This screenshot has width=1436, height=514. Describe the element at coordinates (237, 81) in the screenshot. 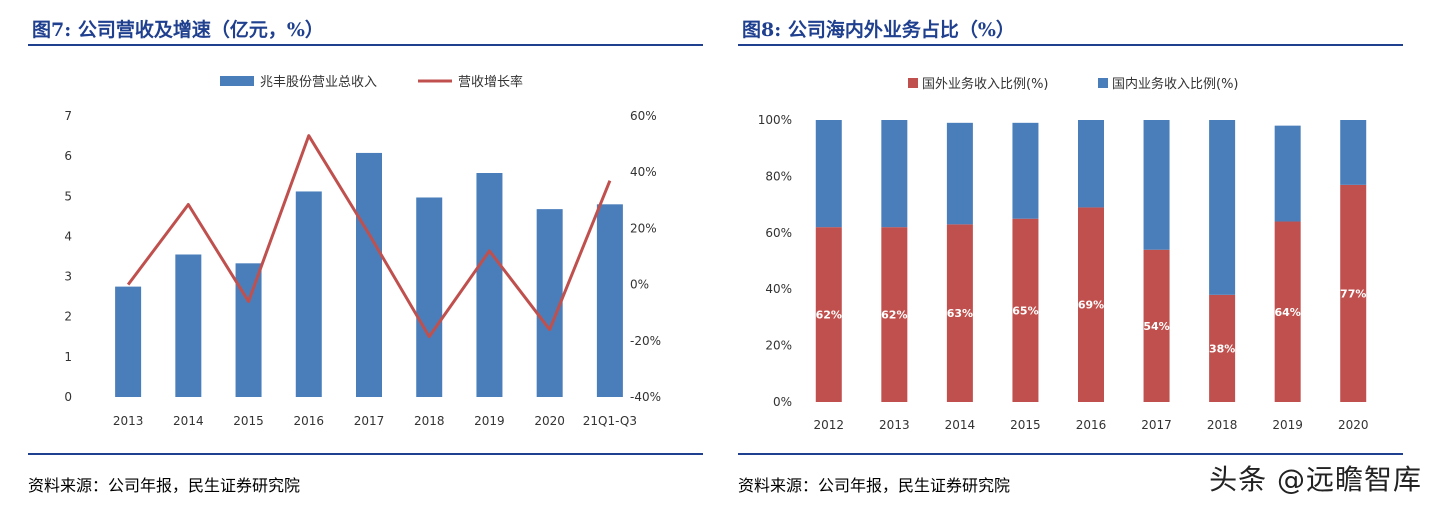

I see `legend-bar-swatch` at that location.